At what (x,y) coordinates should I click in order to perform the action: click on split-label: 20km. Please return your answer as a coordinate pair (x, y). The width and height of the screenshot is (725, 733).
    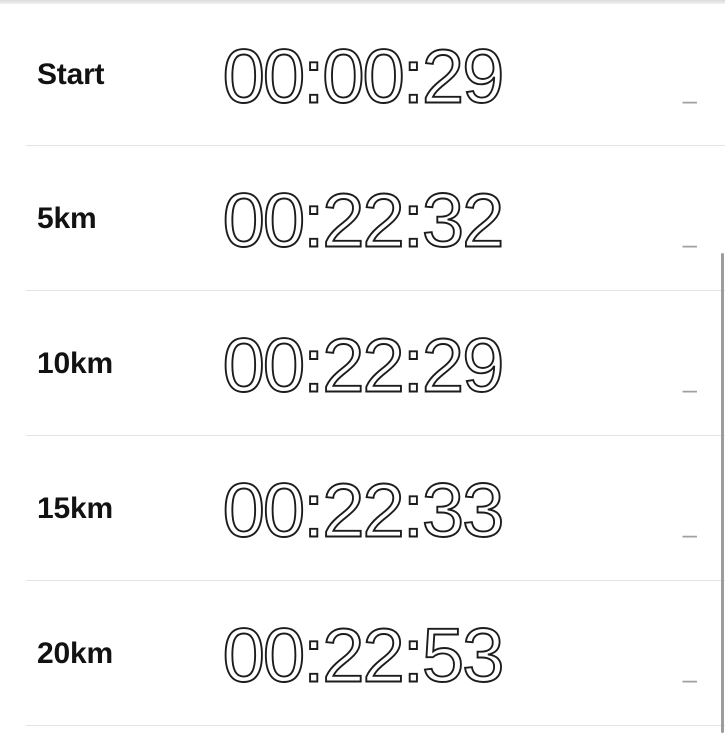
    Looking at the image, I should click on (75, 653).